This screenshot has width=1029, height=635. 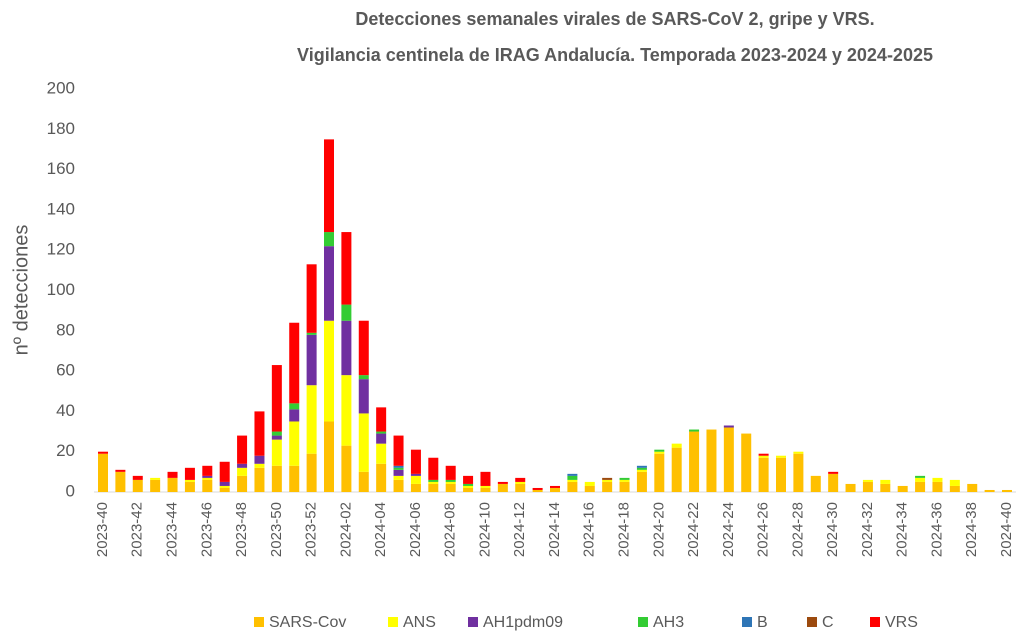 What do you see at coordinates (971, 529) in the screenshot?
I see `x-tick-label: 2024-38` at bounding box center [971, 529].